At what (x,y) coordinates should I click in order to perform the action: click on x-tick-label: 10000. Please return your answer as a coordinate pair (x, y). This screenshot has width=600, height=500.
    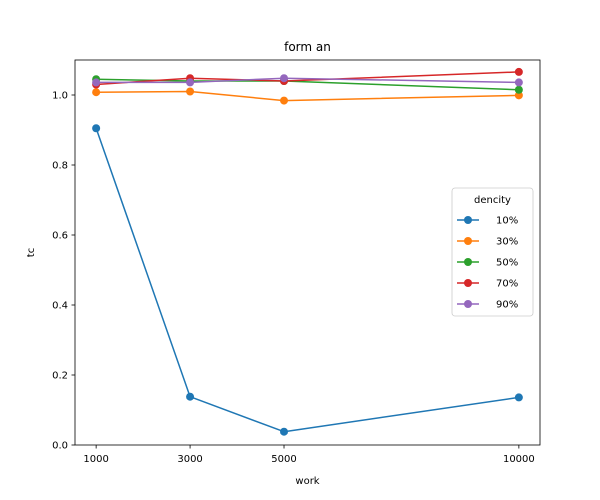
    Looking at the image, I should click on (519, 459).